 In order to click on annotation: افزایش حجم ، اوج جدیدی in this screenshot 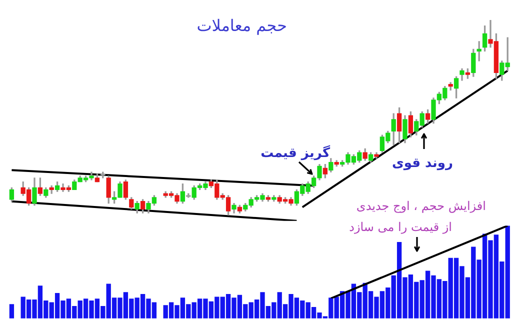, I will do `click(421, 206)`.